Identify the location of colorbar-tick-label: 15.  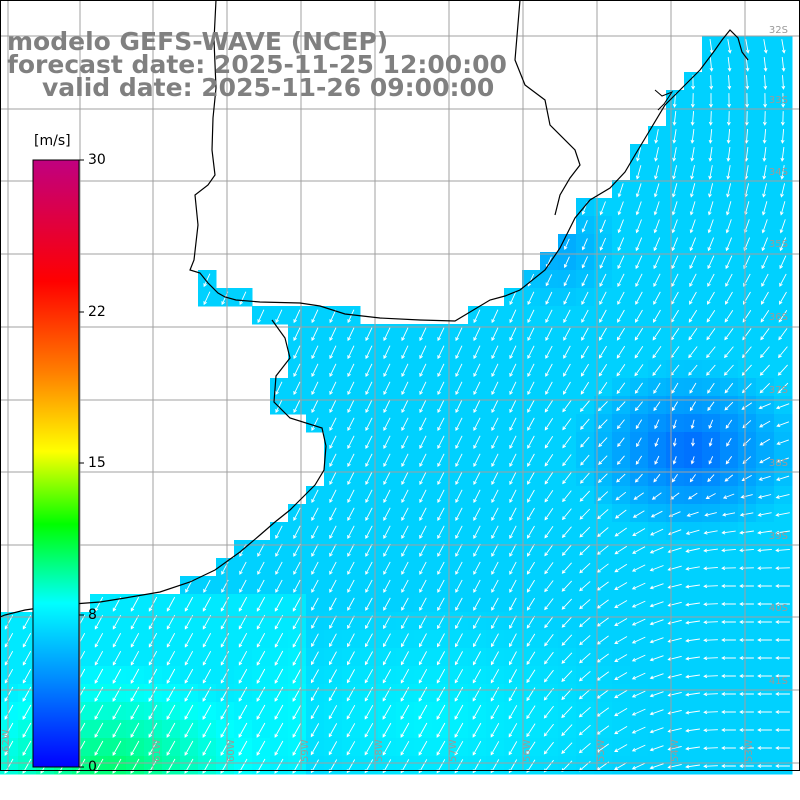
(97, 463).